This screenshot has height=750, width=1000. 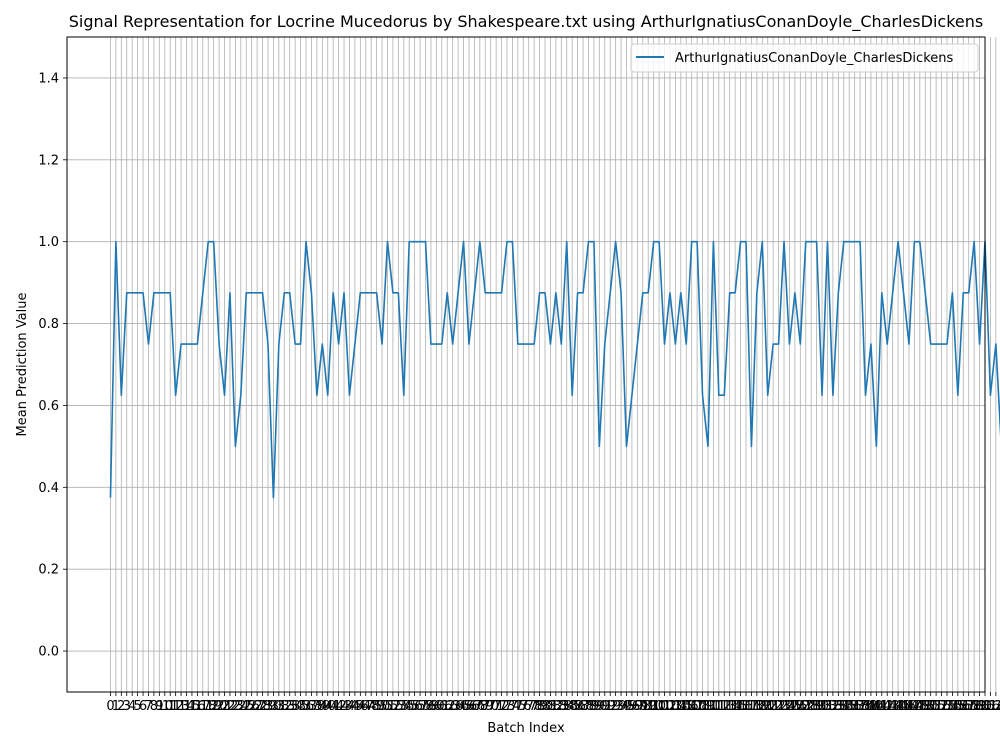 I want to click on y-tick-label: 1.2, so click(x=48, y=160).